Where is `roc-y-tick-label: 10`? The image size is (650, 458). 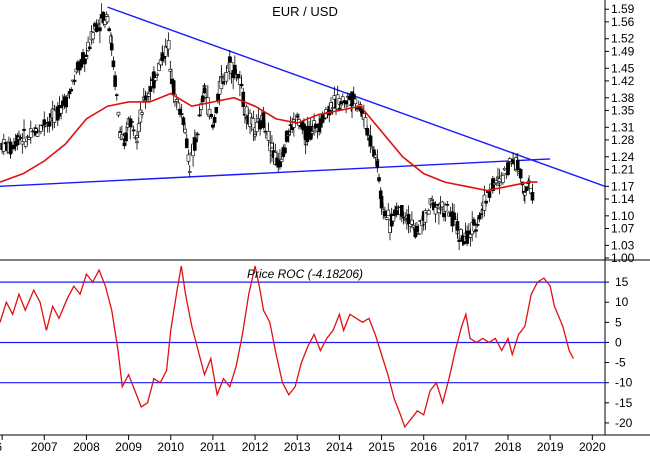 roc-y-tick-label: 10 is located at coordinates (622, 302).